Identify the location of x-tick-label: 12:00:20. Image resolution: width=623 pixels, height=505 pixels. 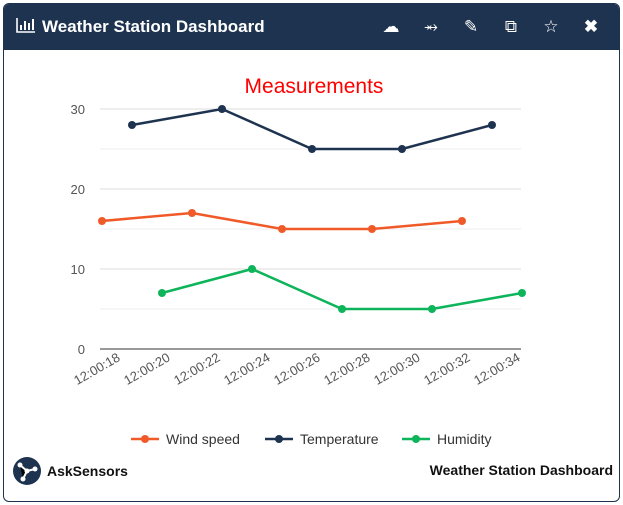
(146, 369).